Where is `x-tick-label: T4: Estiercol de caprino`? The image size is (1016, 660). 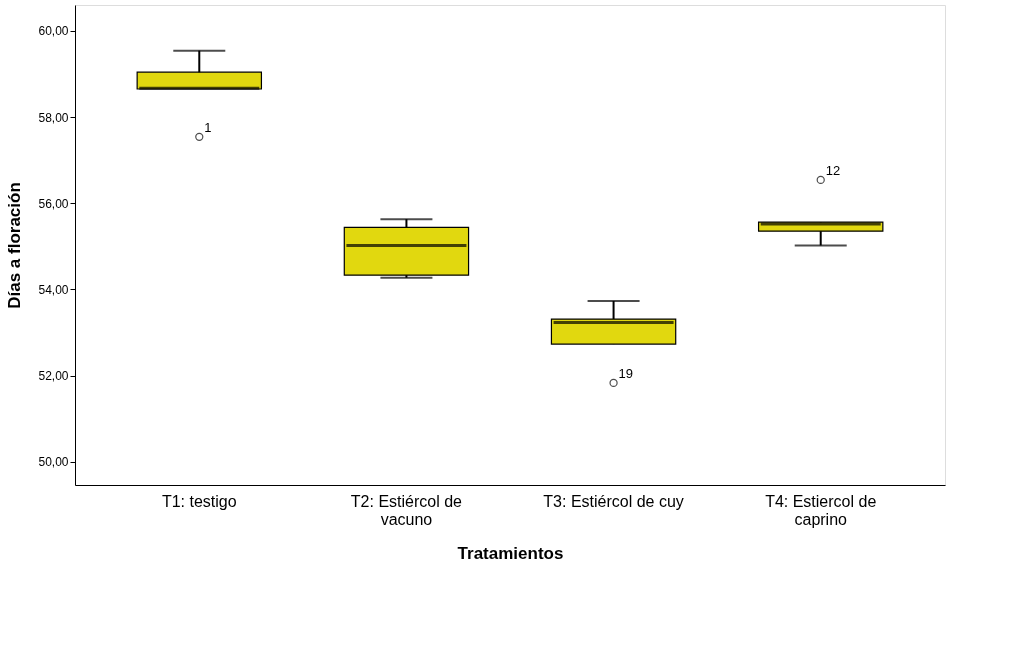 x-tick-label: T4: Estiercol de caprino is located at coordinates (821, 510).